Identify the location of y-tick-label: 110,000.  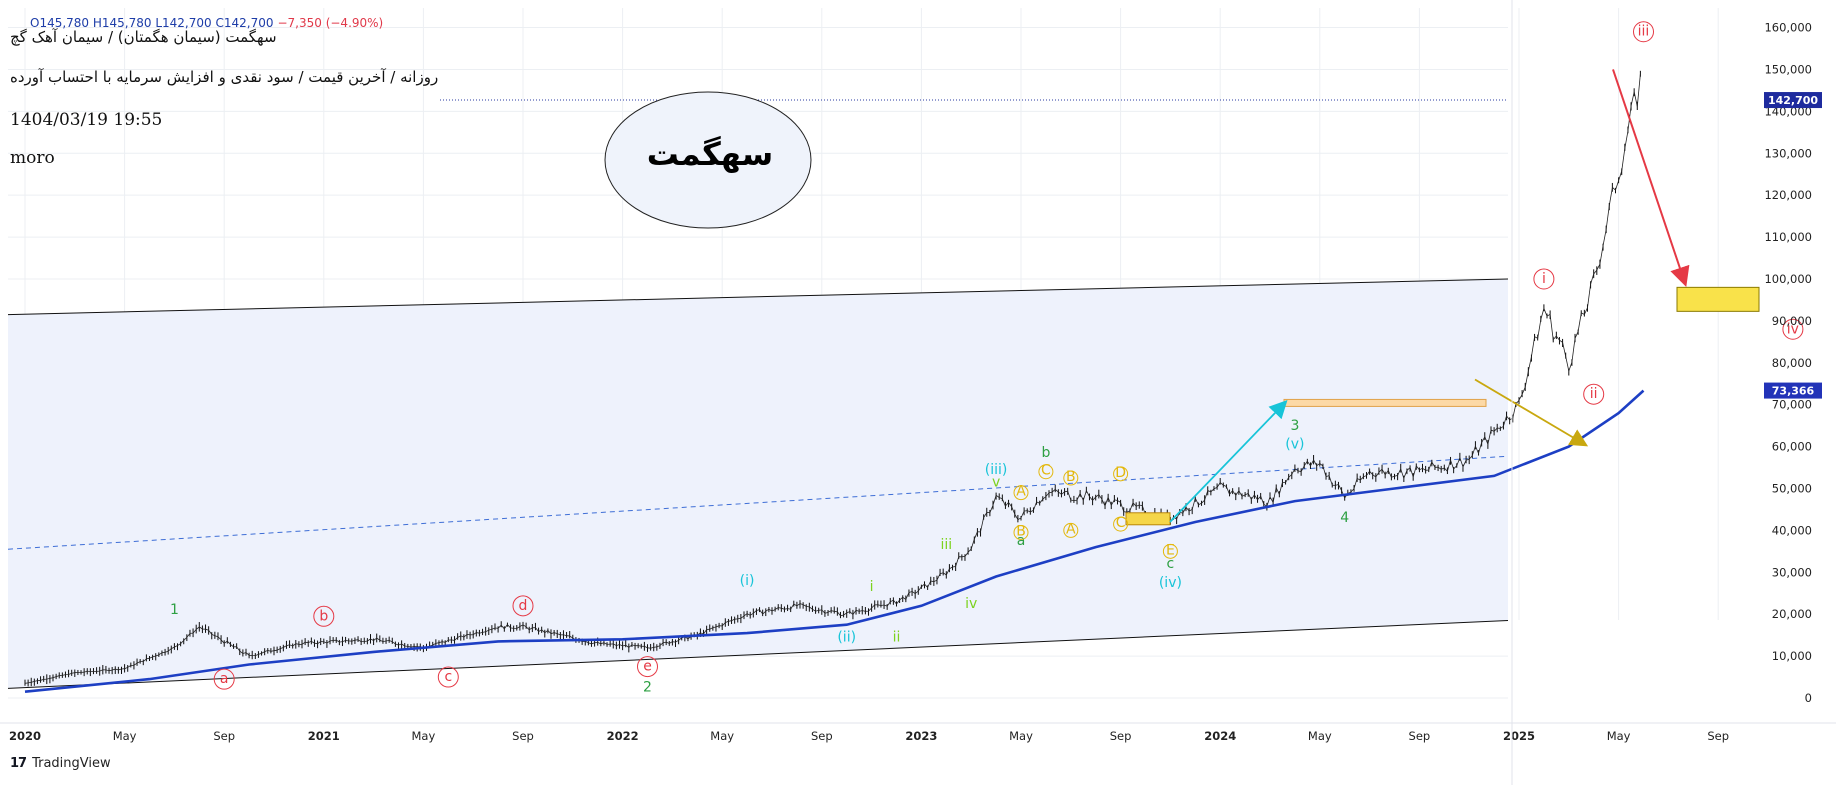
(1788, 237).